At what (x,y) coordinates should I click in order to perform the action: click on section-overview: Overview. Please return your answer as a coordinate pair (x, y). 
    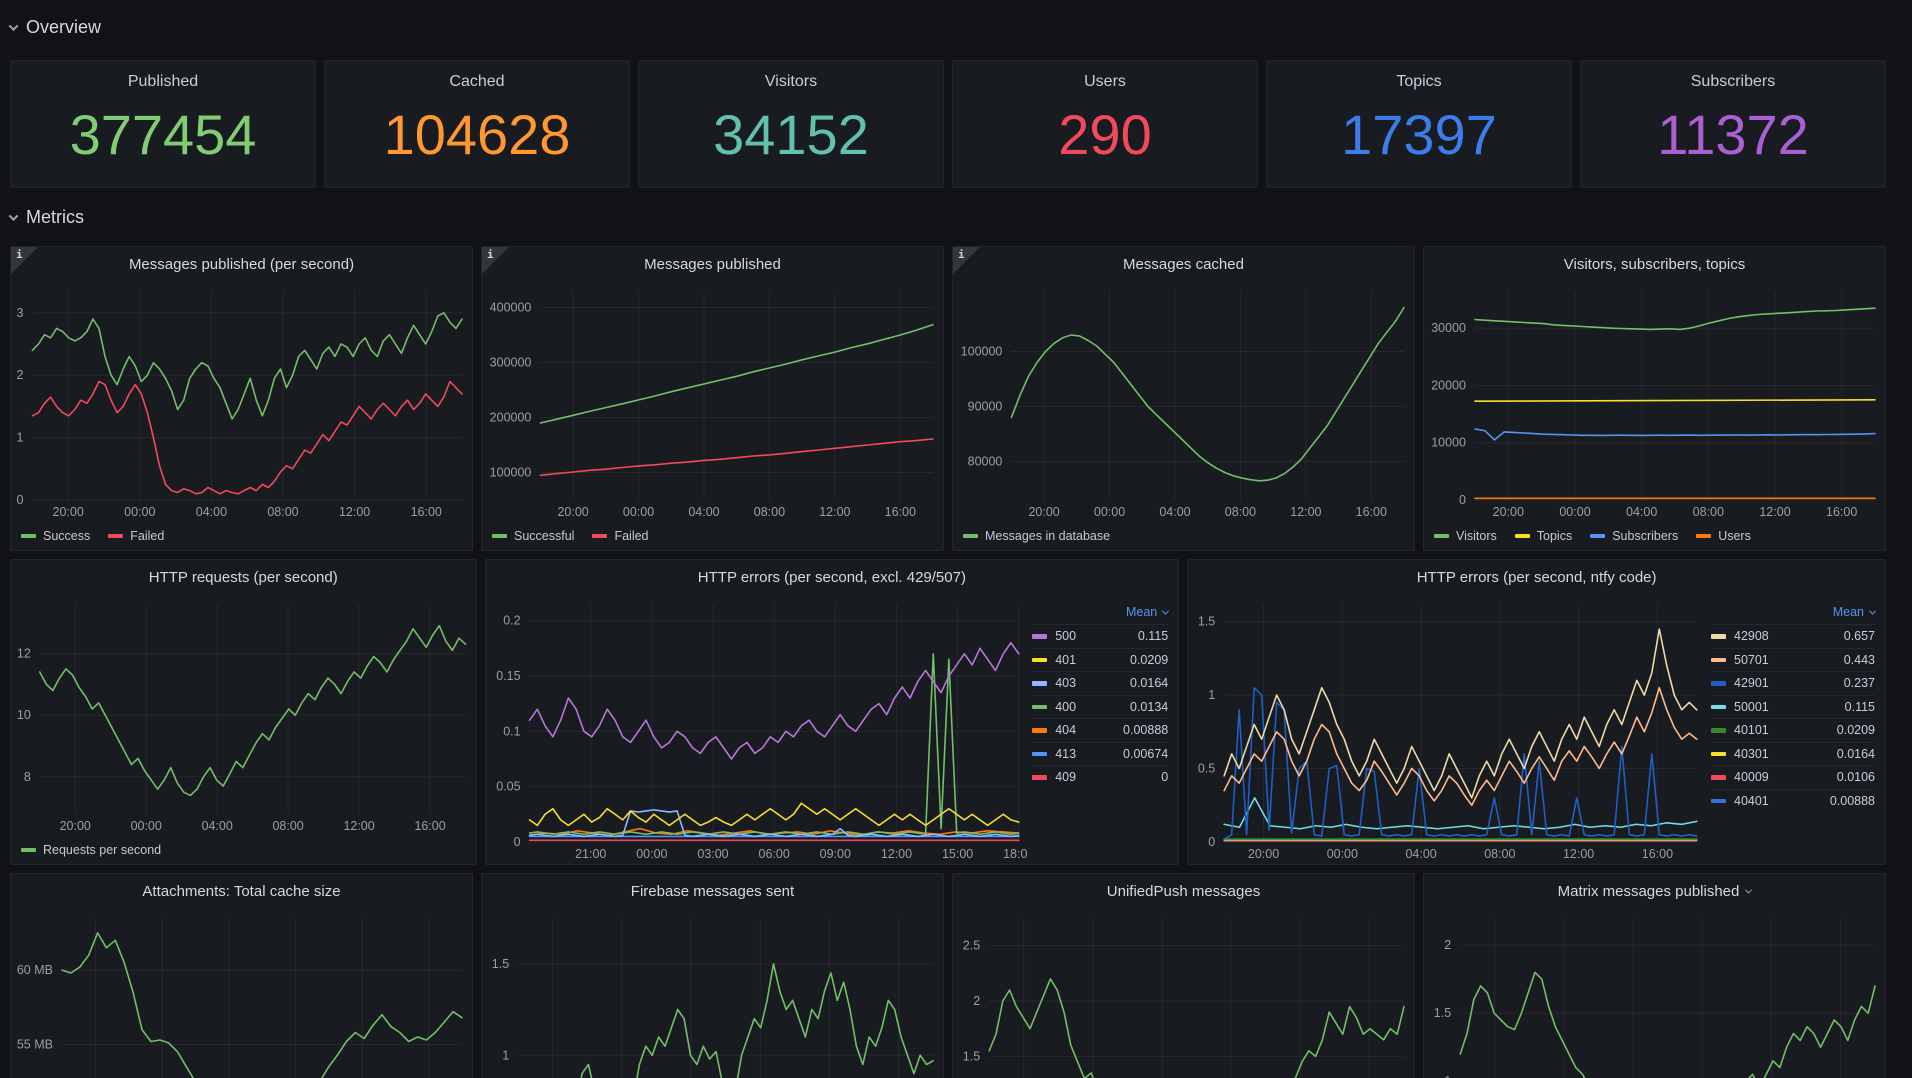
    Looking at the image, I should click on (947, 27).